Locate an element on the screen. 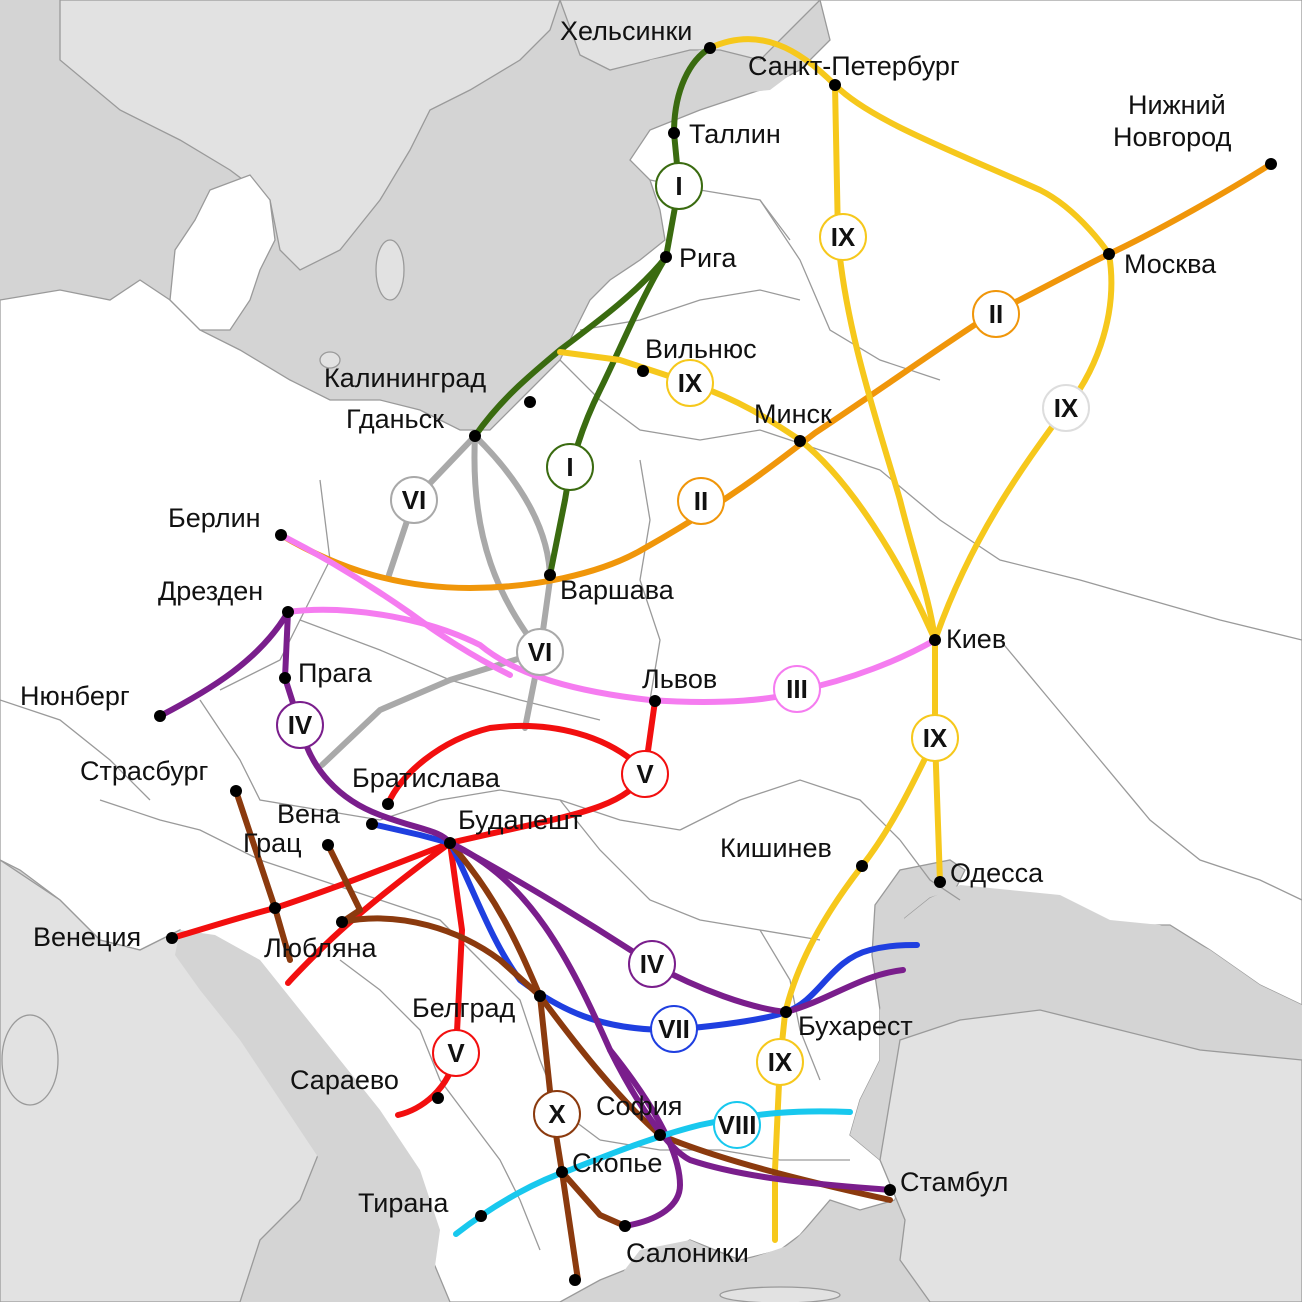  city-dot-odessa is located at coordinates (940, 882).